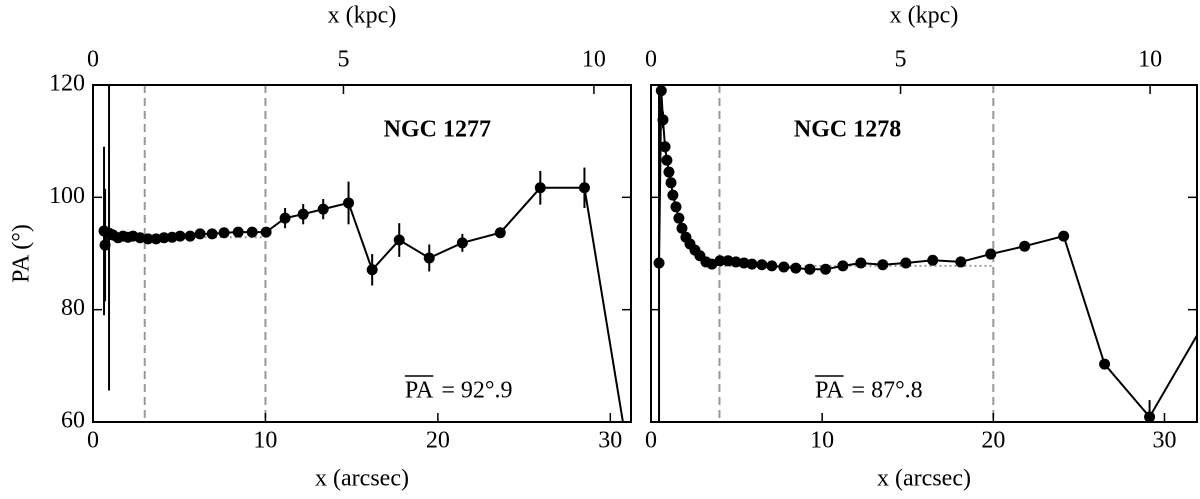 This screenshot has height=499, width=1200. I want to click on y-tick-label: 120, so click(67, 84).